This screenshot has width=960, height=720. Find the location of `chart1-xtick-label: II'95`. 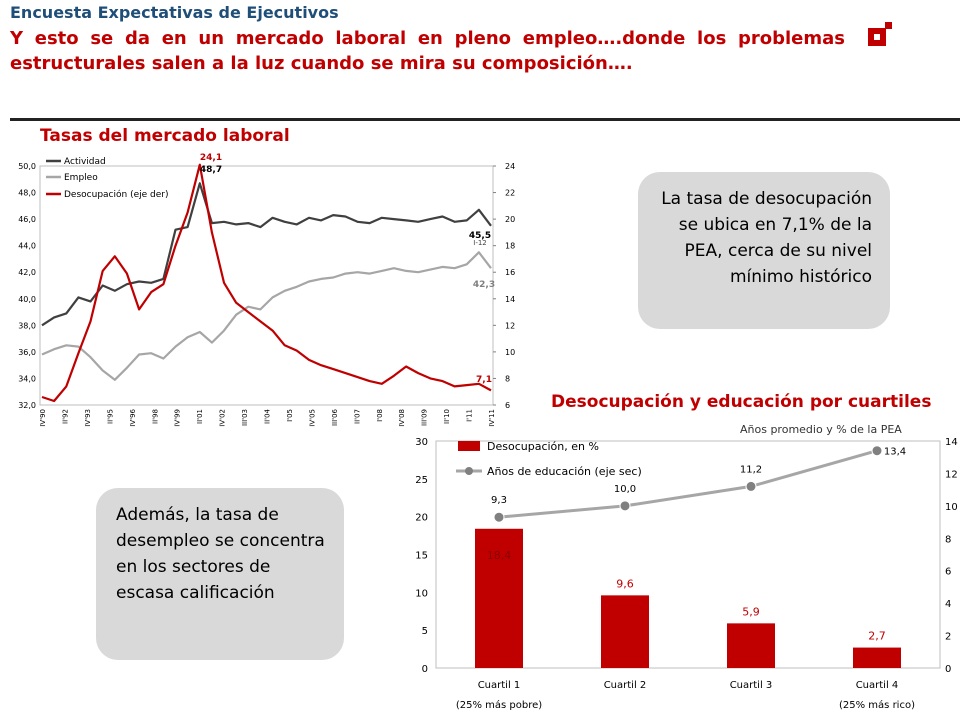

chart1-xtick-label: II'95 is located at coordinates (110, 416).